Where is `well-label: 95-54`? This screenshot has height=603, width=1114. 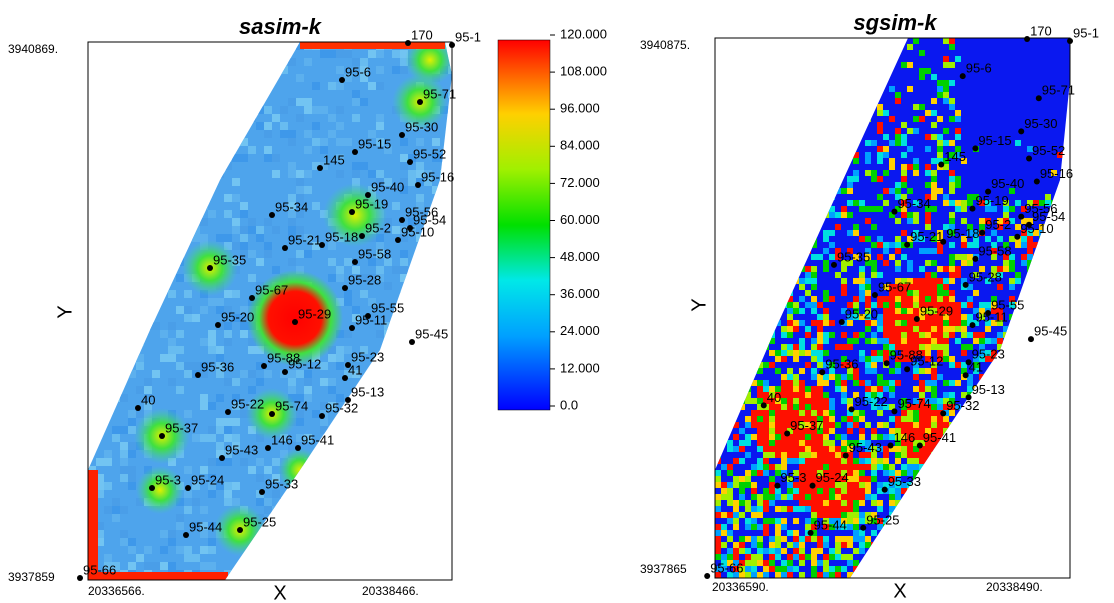 well-label: 95-54 is located at coordinates (429, 219).